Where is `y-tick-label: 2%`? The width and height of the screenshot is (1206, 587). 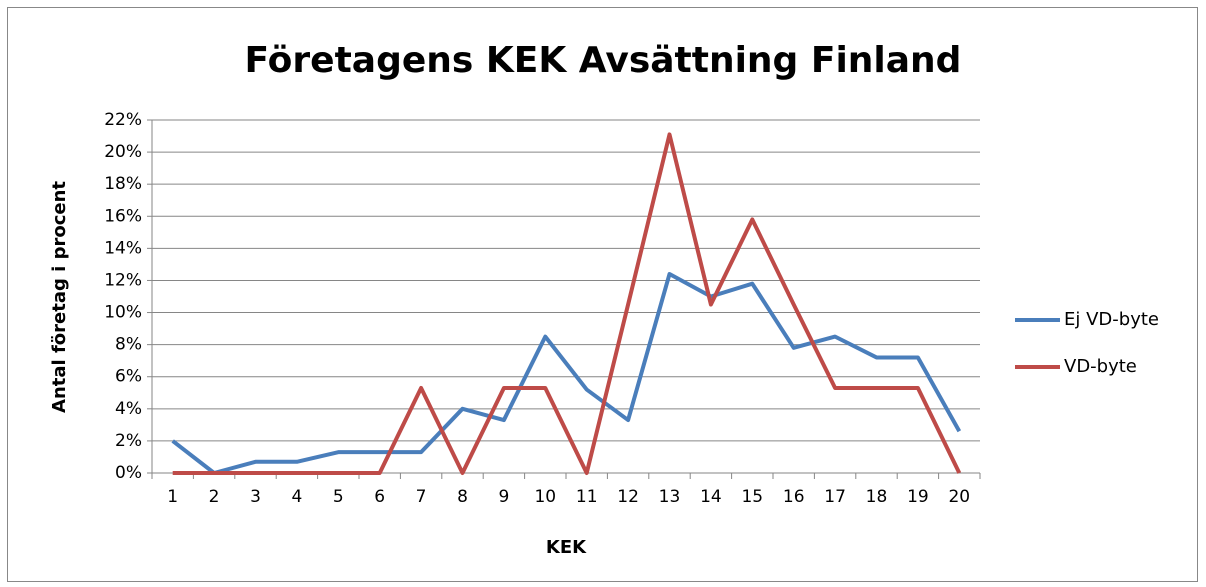
y-tick-label: 2% is located at coordinates (128, 441).